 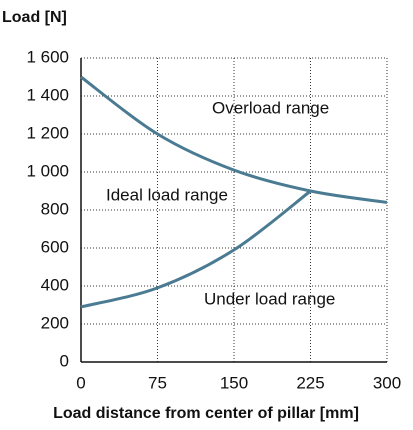 I want to click on annotation: Overload range, so click(x=270, y=107).